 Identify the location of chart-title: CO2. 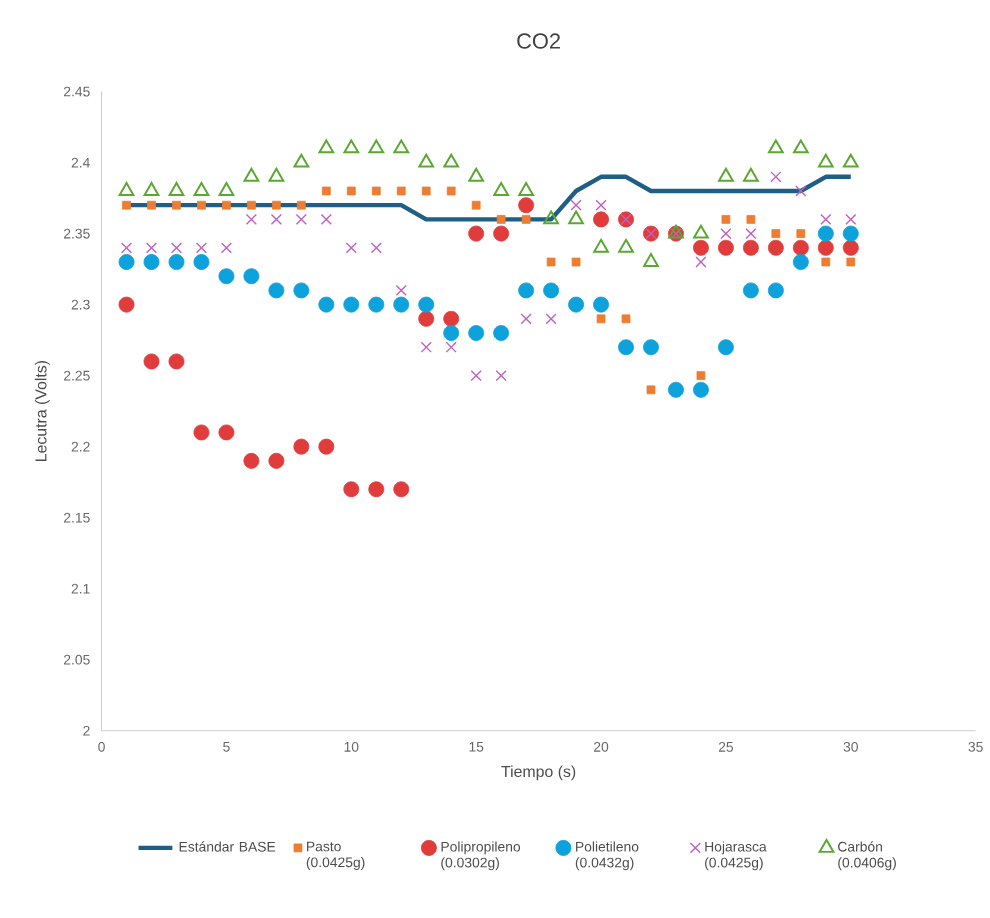
(538, 41).